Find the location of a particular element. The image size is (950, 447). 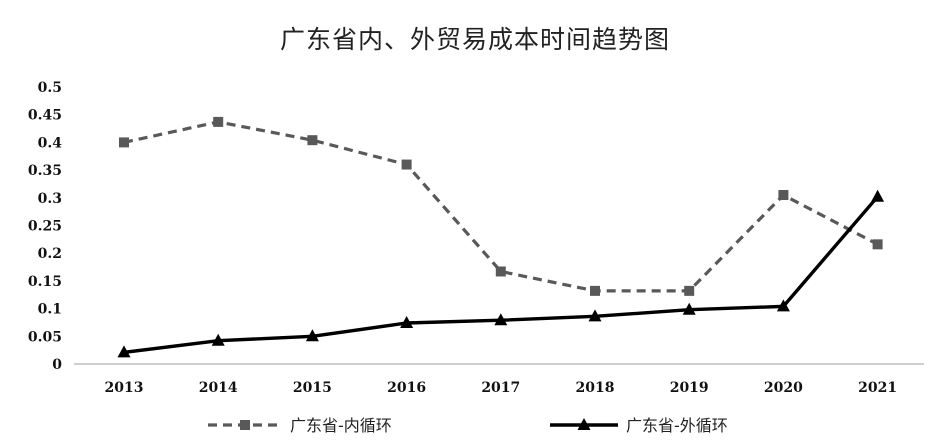

x-tick-label: 2018 is located at coordinates (595, 388).